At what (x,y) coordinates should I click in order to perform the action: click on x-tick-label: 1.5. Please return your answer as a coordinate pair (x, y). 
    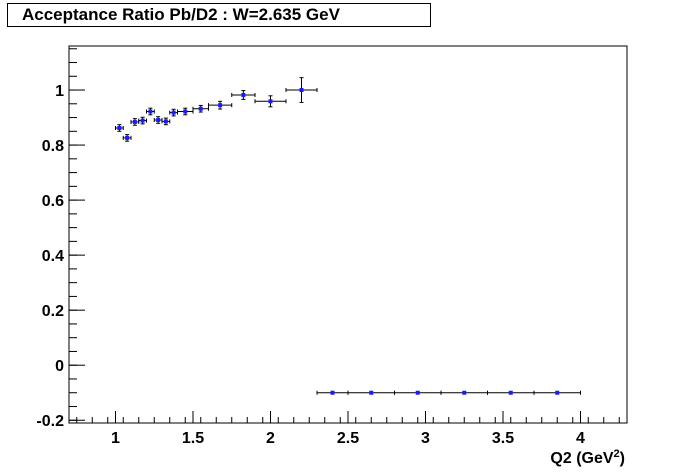
    Looking at the image, I should click on (193, 438).